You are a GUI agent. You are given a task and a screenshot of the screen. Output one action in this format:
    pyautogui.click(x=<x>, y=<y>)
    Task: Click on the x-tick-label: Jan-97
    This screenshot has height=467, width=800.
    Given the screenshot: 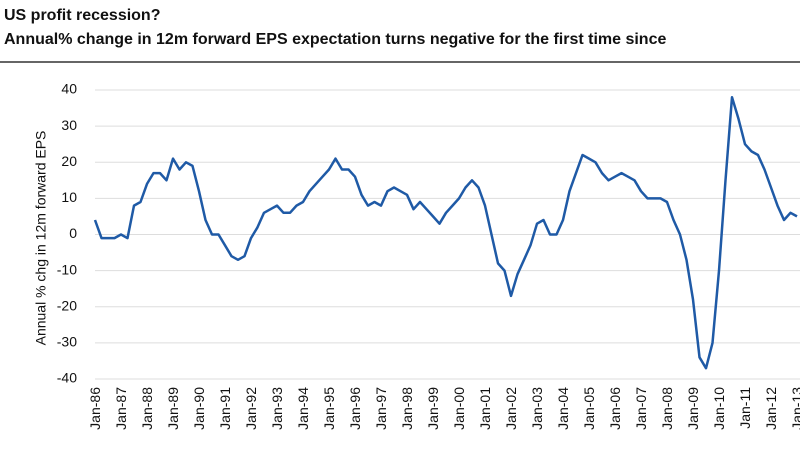 What is the action you would take?
    pyautogui.click(x=381, y=408)
    